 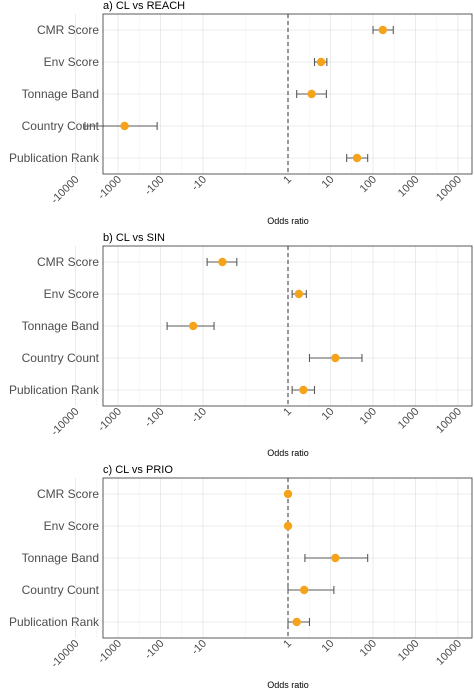 I want to click on panel-title: b) CL vs SIN, so click(x=134, y=238).